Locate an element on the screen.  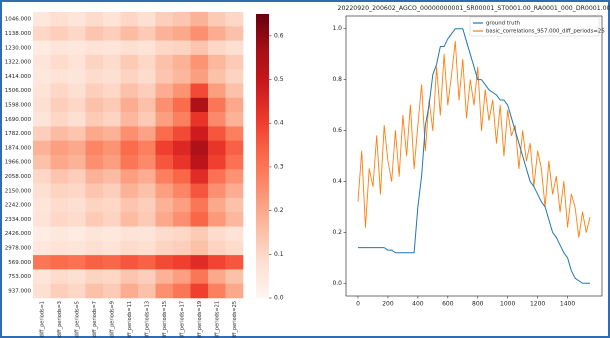
colorbar-tick-label: 0.0 is located at coordinates (279, 298).